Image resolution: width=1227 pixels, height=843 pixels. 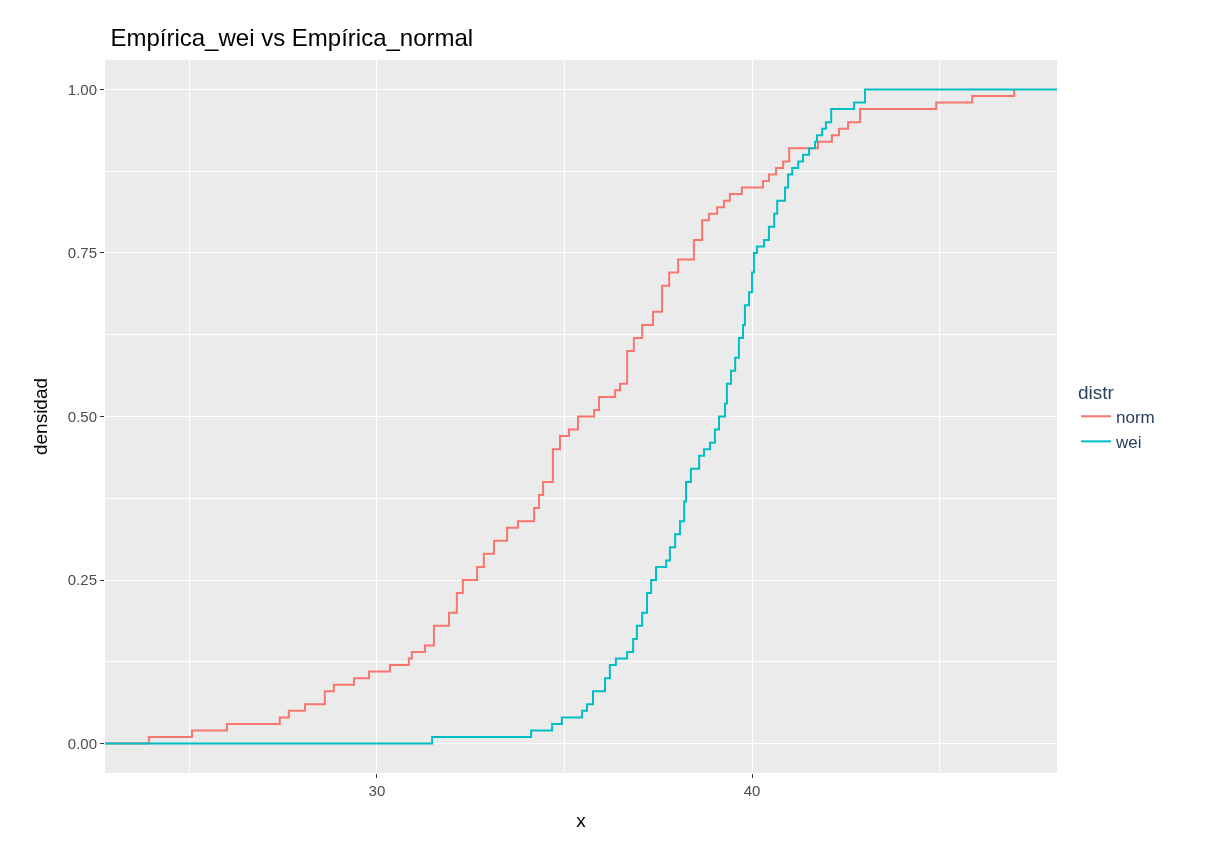 I want to click on legend-label: wei, so click(x=1128, y=442).